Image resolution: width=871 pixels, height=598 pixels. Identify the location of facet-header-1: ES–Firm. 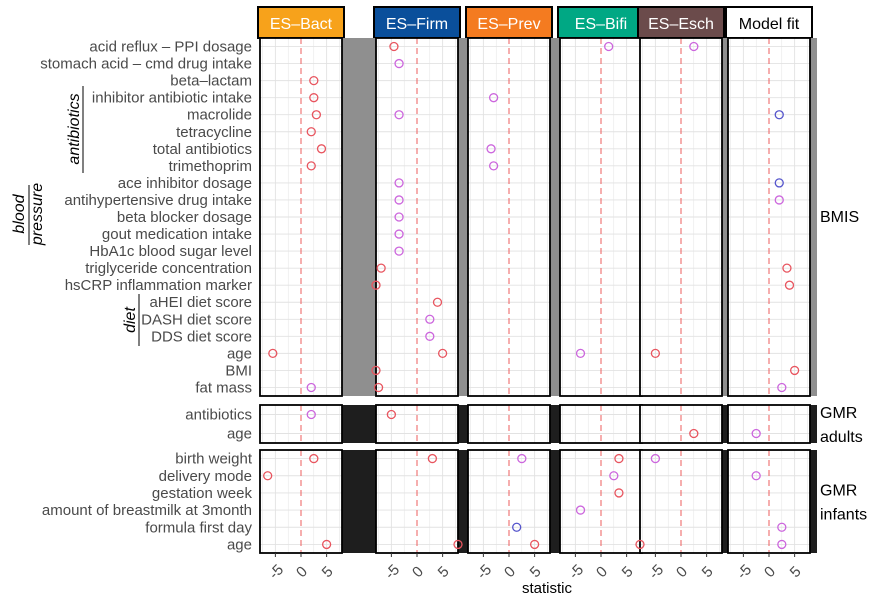
(417, 22).